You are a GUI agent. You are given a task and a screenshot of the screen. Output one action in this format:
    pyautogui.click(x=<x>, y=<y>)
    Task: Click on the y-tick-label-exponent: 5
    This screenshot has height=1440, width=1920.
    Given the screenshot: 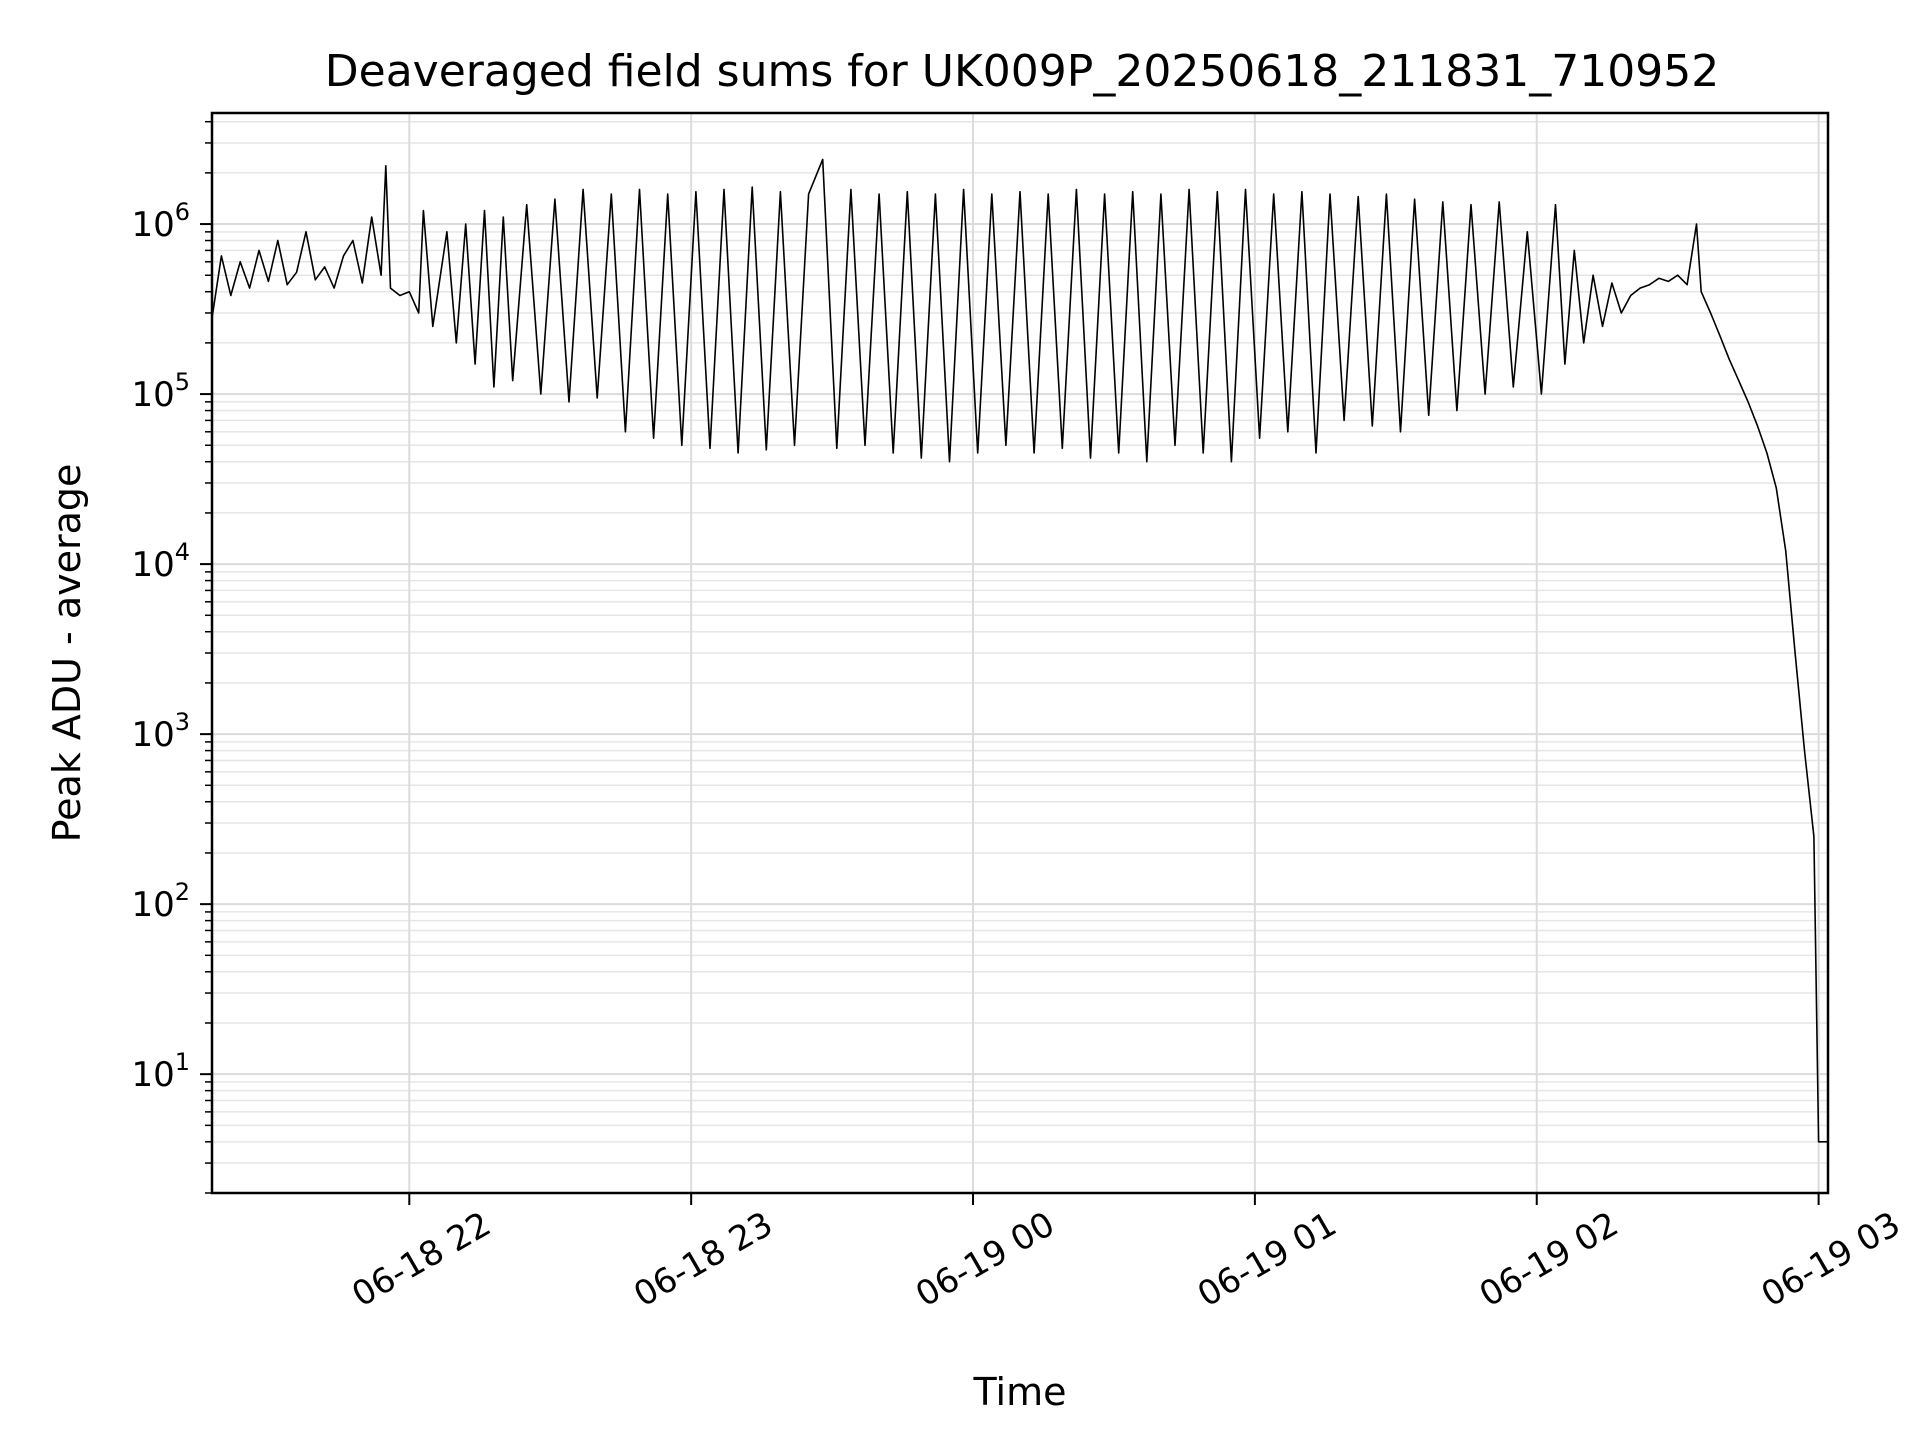 What is the action you would take?
    pyautogui.click(x=182, y=382)
    